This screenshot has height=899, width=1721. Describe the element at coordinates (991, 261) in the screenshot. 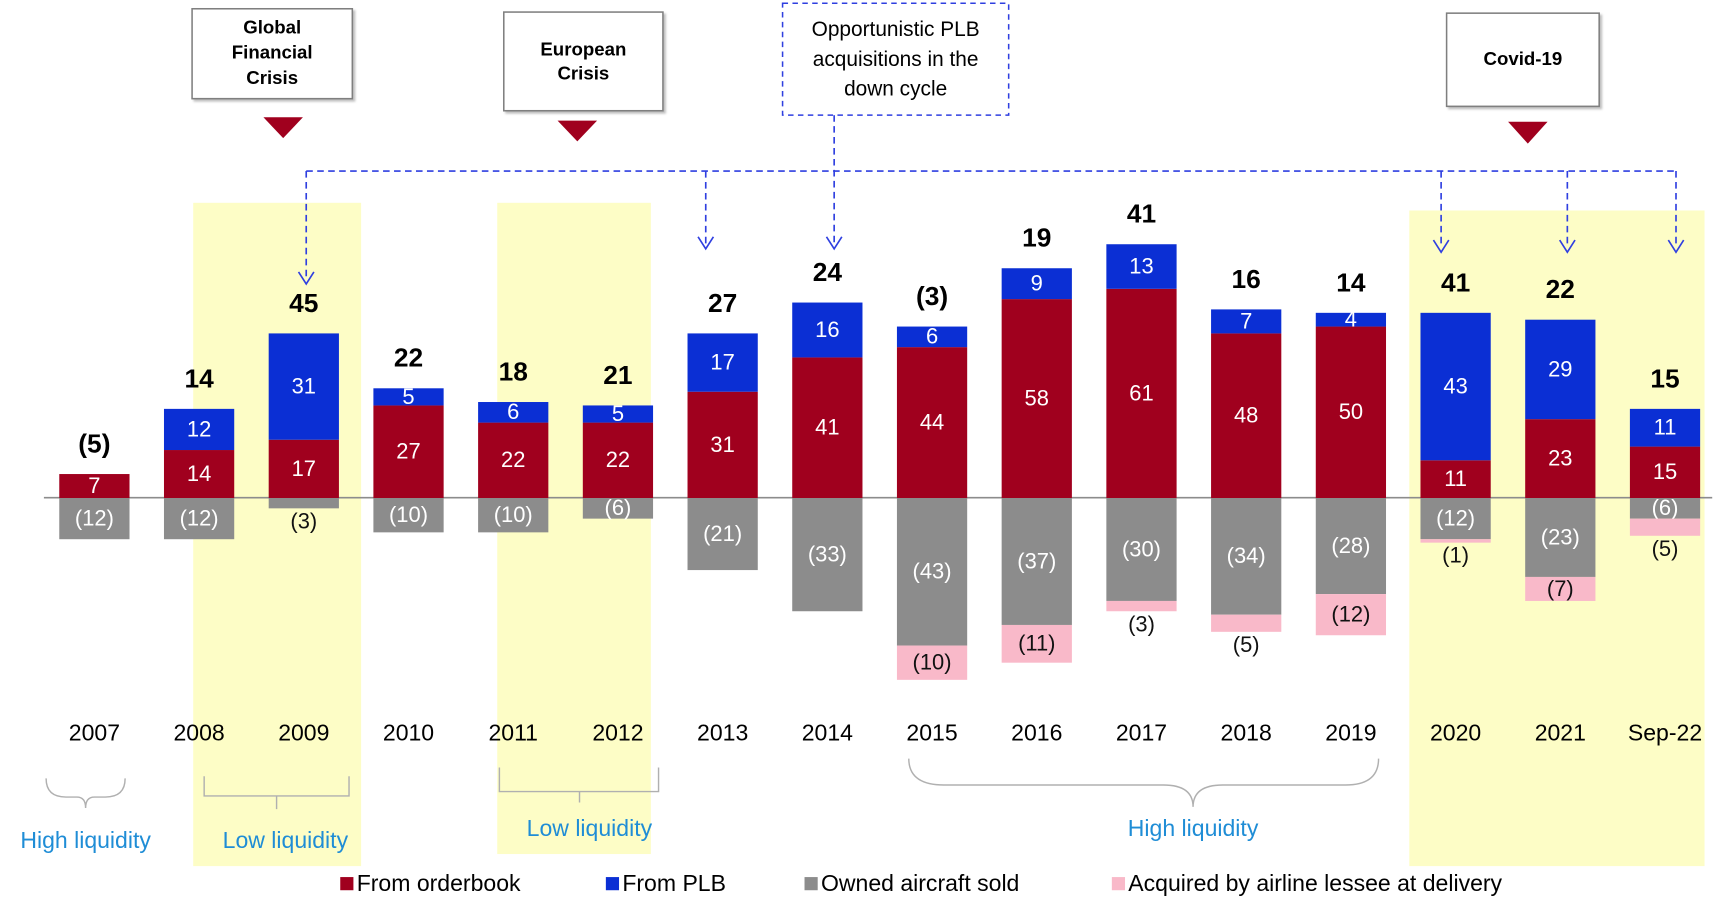

I see `arrow-heads` at that location.